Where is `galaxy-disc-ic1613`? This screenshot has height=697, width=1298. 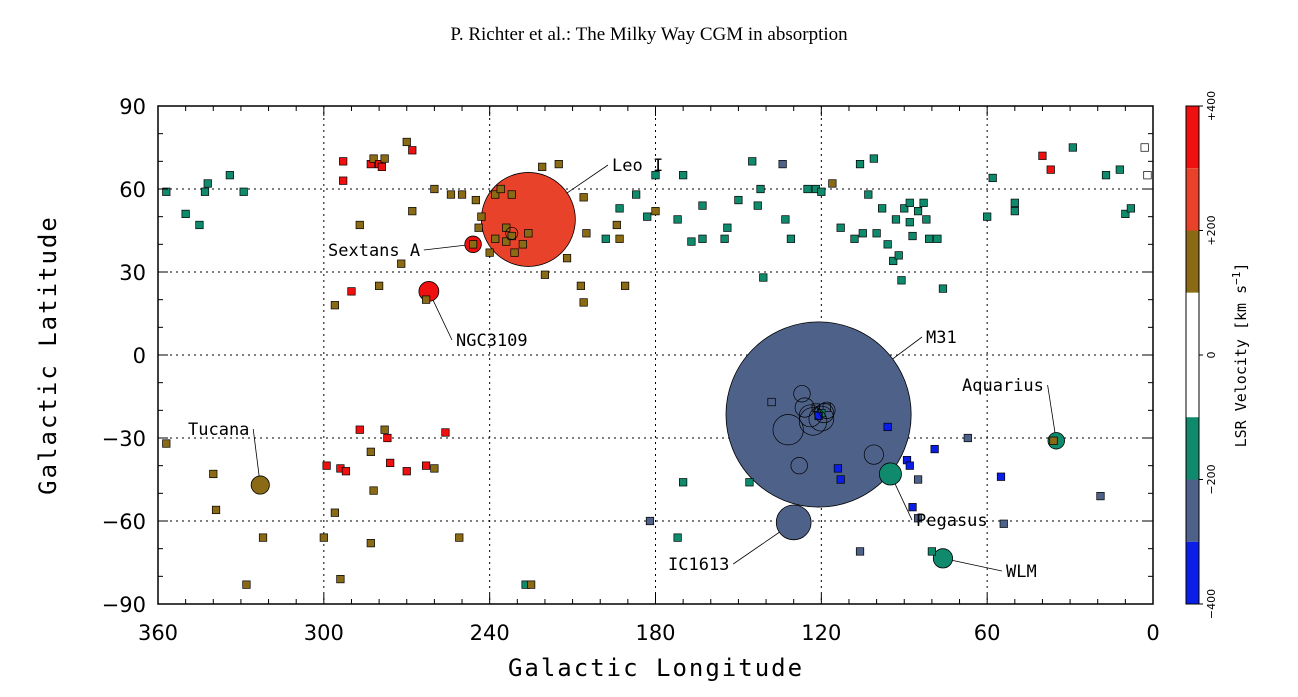 galaxy-disc-ic1613 is located at coordinates (793, 522).